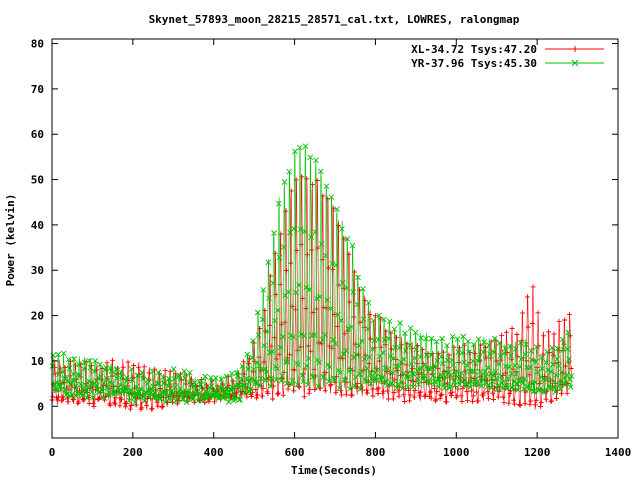 The width and height of the screenshot is (640, 480). What do you see at coordinates (537, 452) in the screenshot?
I see `x-tick-label: 1200` at bounding box center [537, 452].